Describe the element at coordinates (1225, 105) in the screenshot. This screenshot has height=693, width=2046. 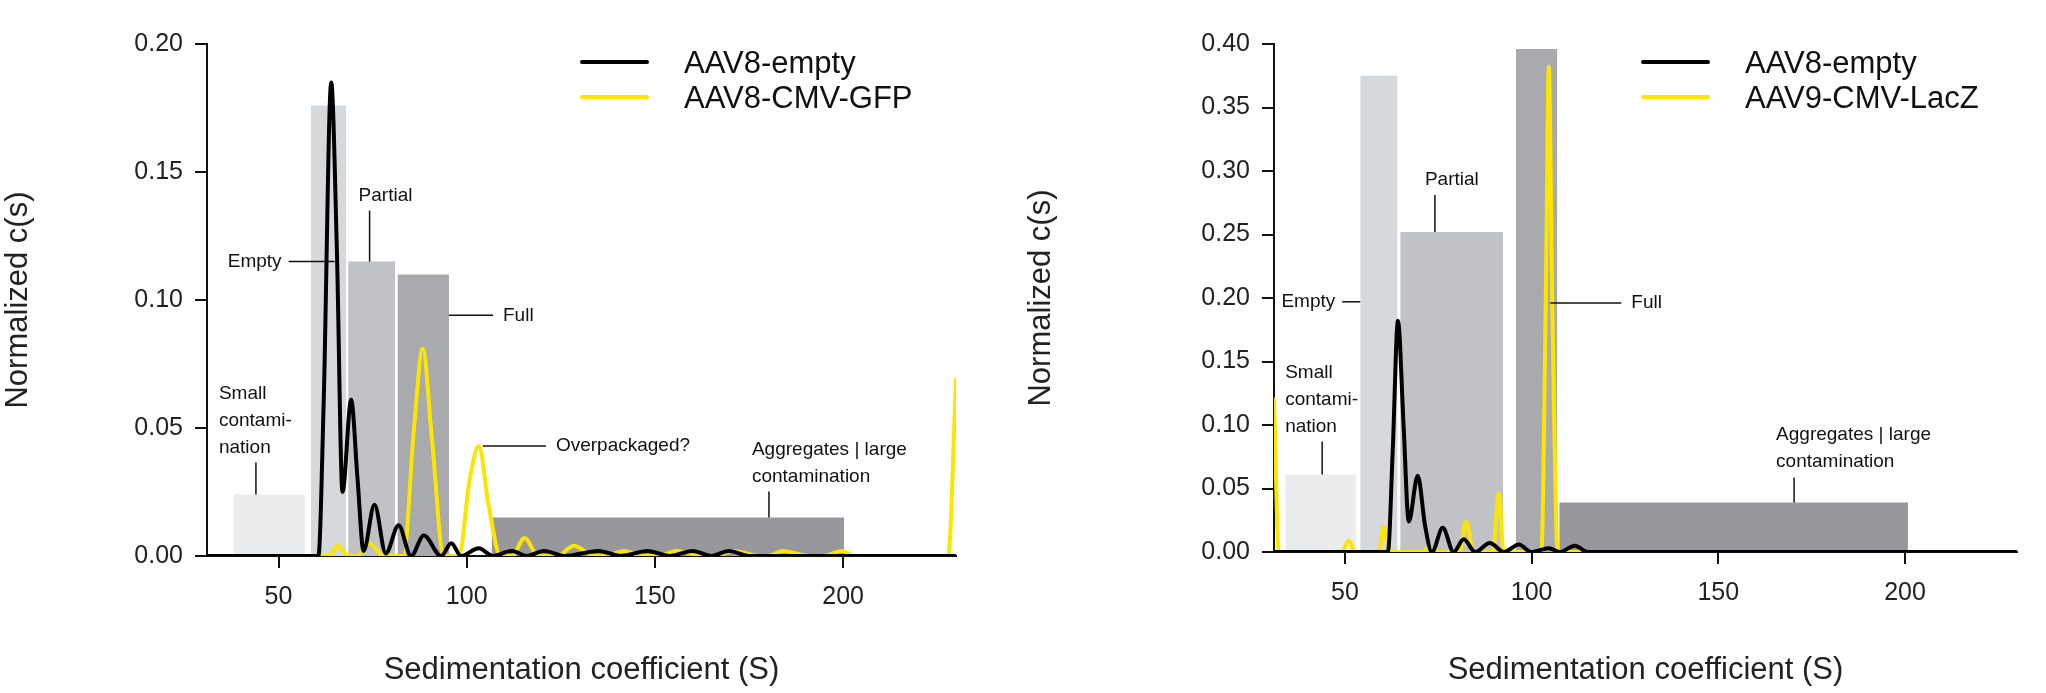
I see `y-tick-label: 0.35` at that location.